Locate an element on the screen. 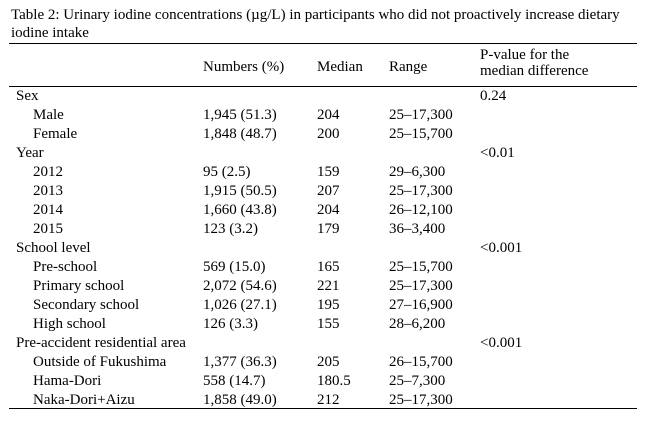 The width and height of the screenshot is (660, 427). row-label: 2012 is located at coordinates (48, 172).